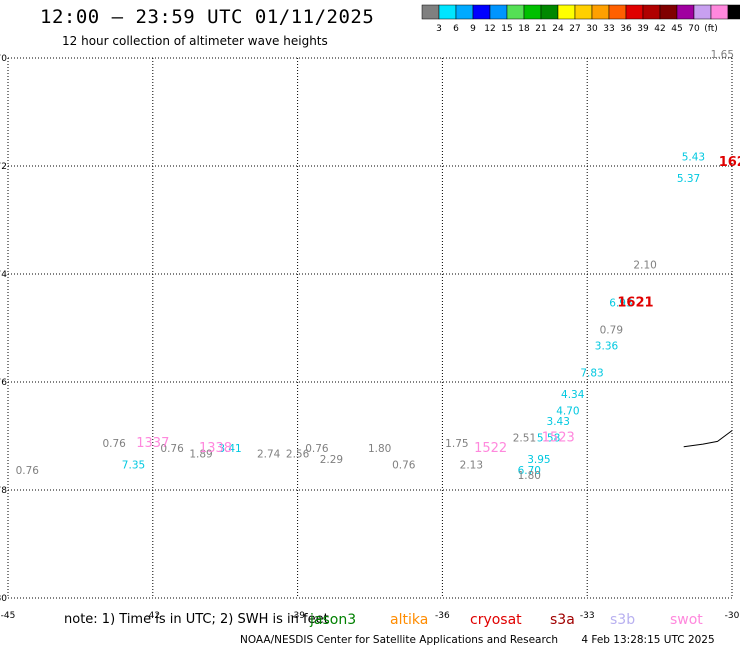 Image resolution: width=740 pixels, height=650 pixels. Describe the element at coordinates (442, 616) in the screenshot. I see `lon-tick-label: -36` at that location.